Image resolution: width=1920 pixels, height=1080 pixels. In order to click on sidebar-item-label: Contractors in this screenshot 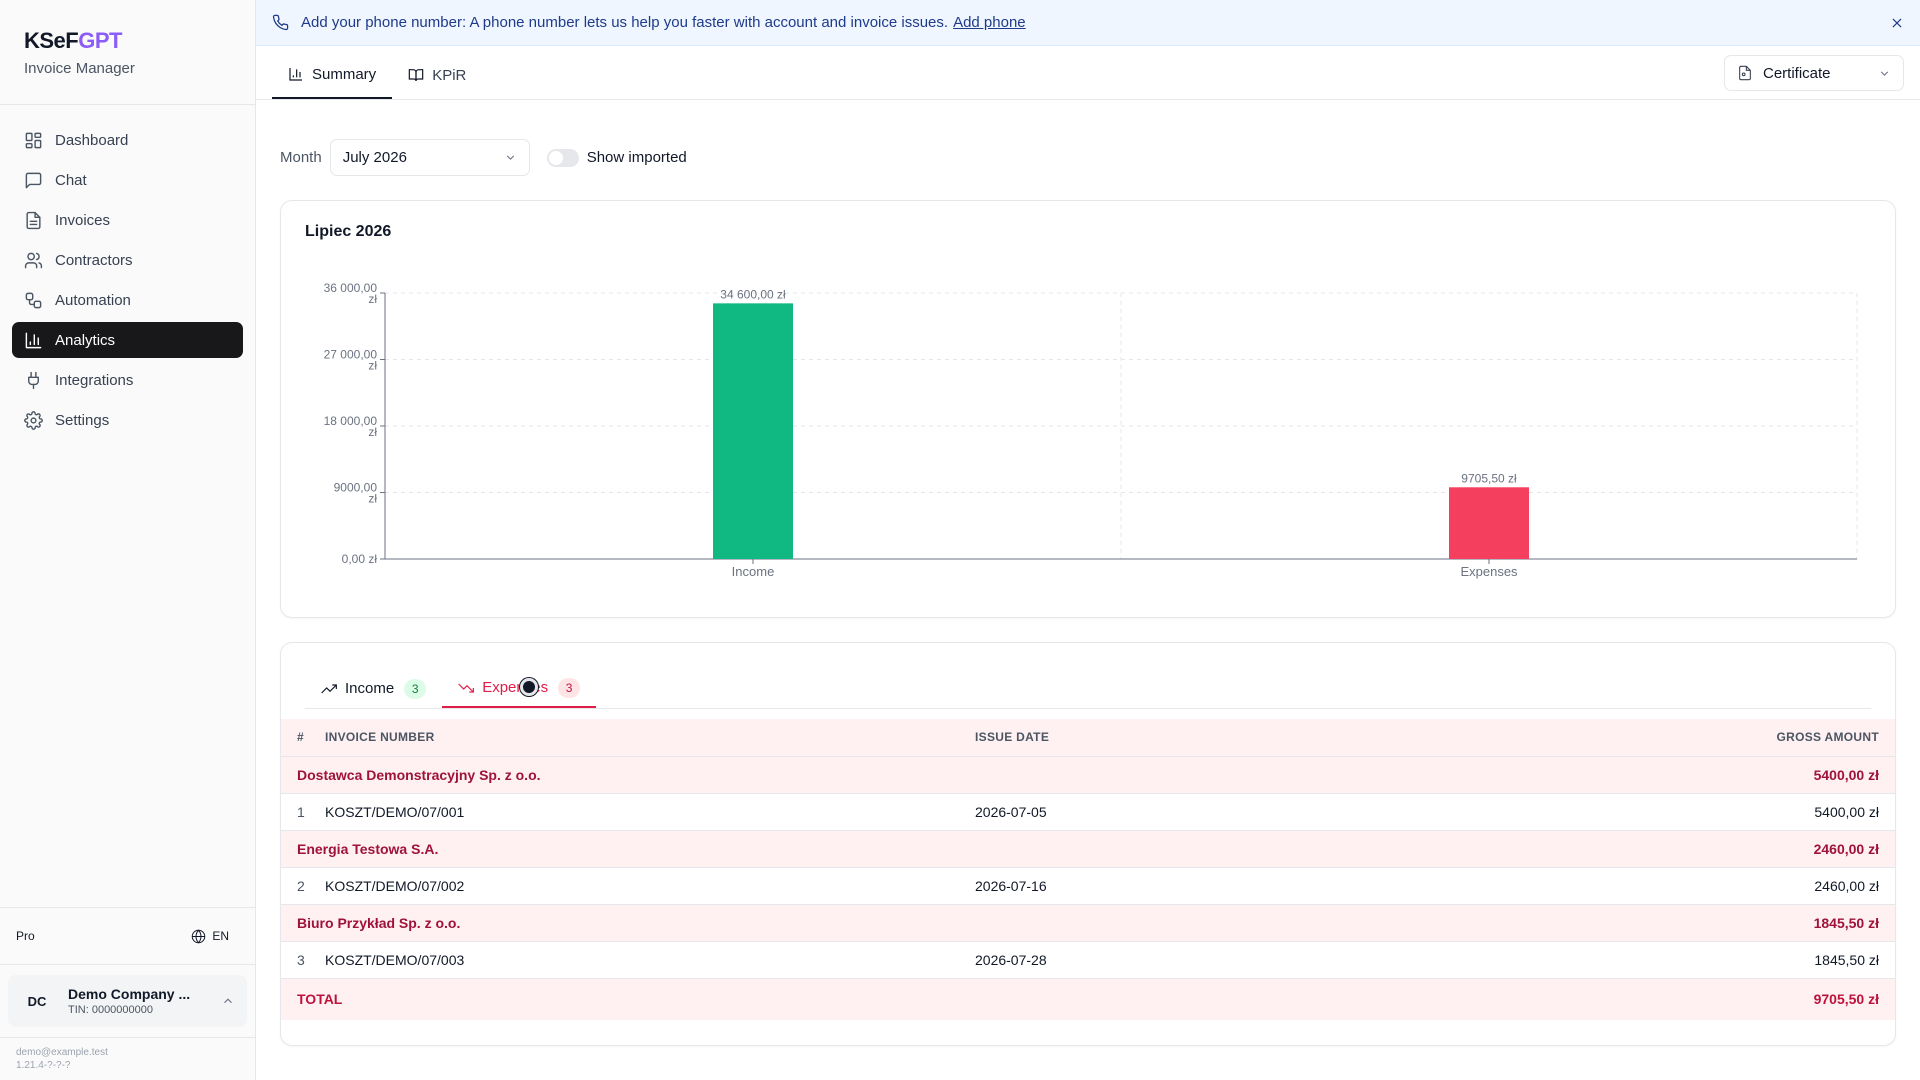, I will do `click(94, 260)`.